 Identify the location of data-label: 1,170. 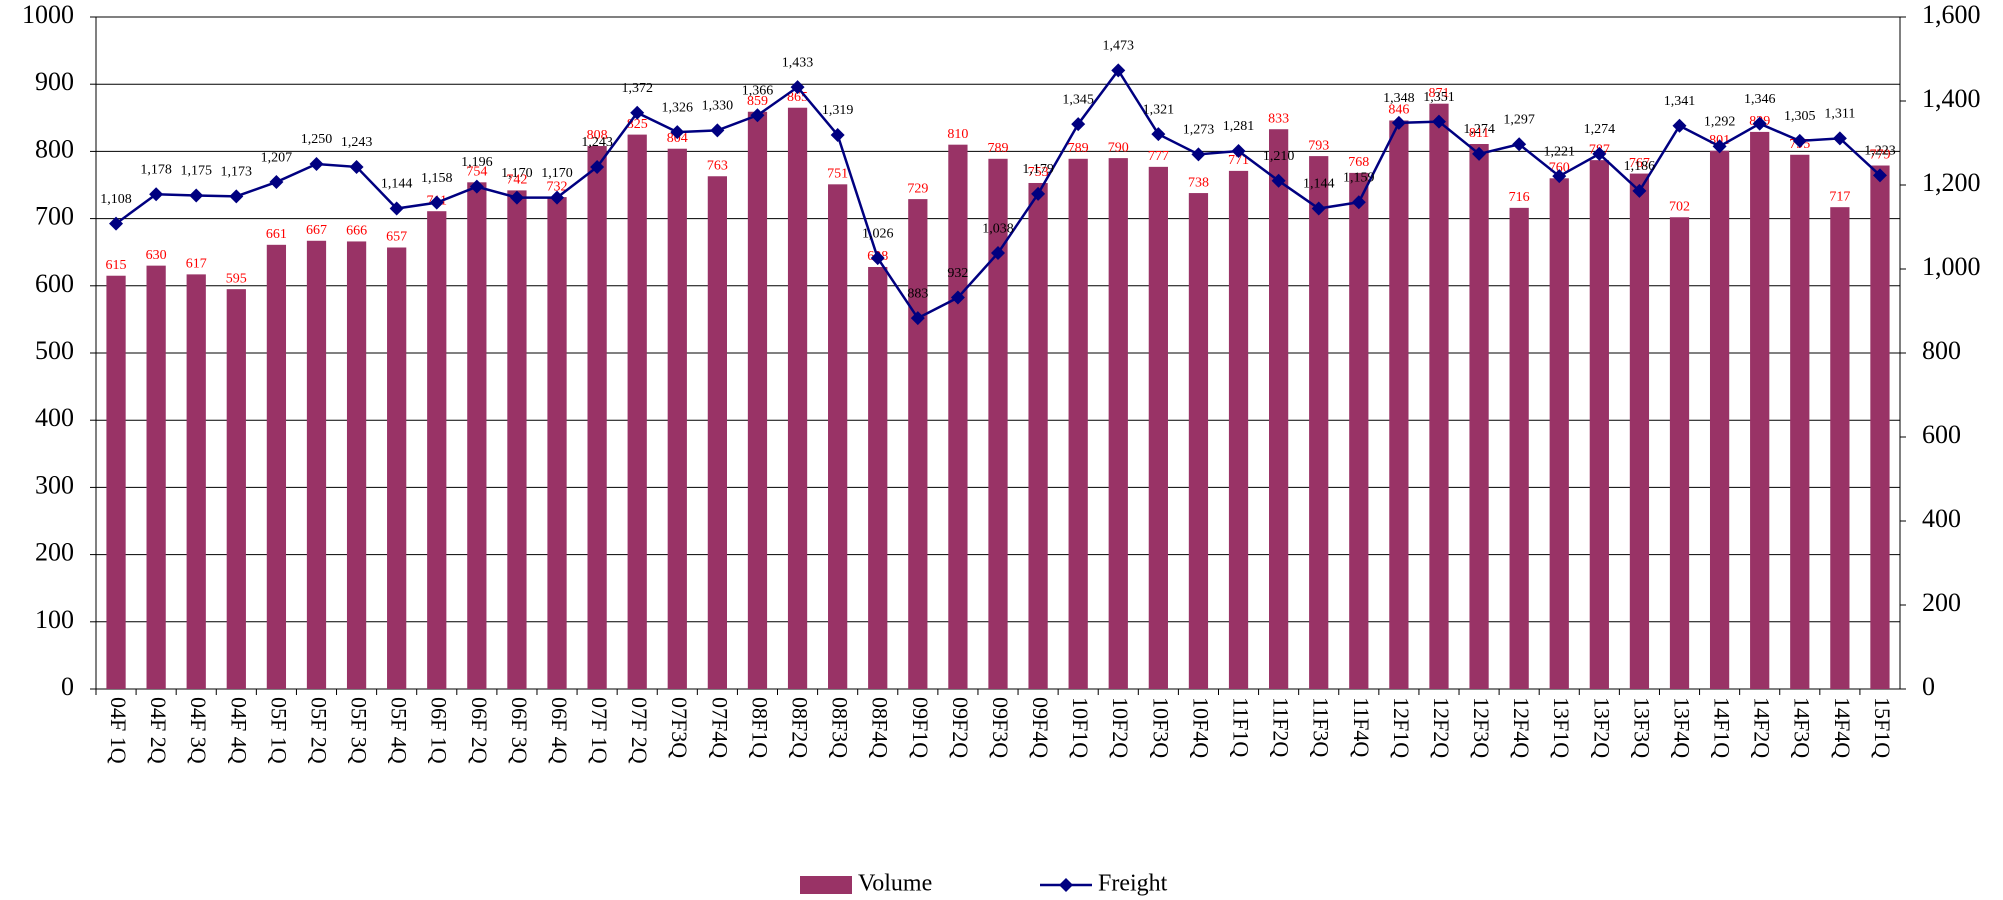
(517, 173).